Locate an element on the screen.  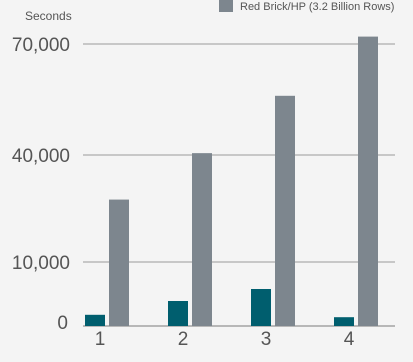
bar-series1-cat4 is located at coordinates (344, 321).